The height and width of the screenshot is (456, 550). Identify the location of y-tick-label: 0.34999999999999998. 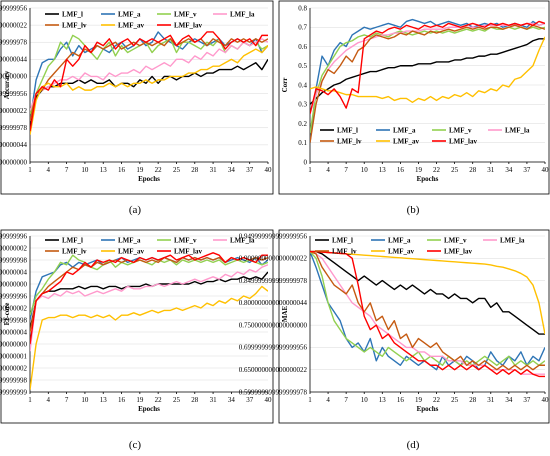
(14, 380).